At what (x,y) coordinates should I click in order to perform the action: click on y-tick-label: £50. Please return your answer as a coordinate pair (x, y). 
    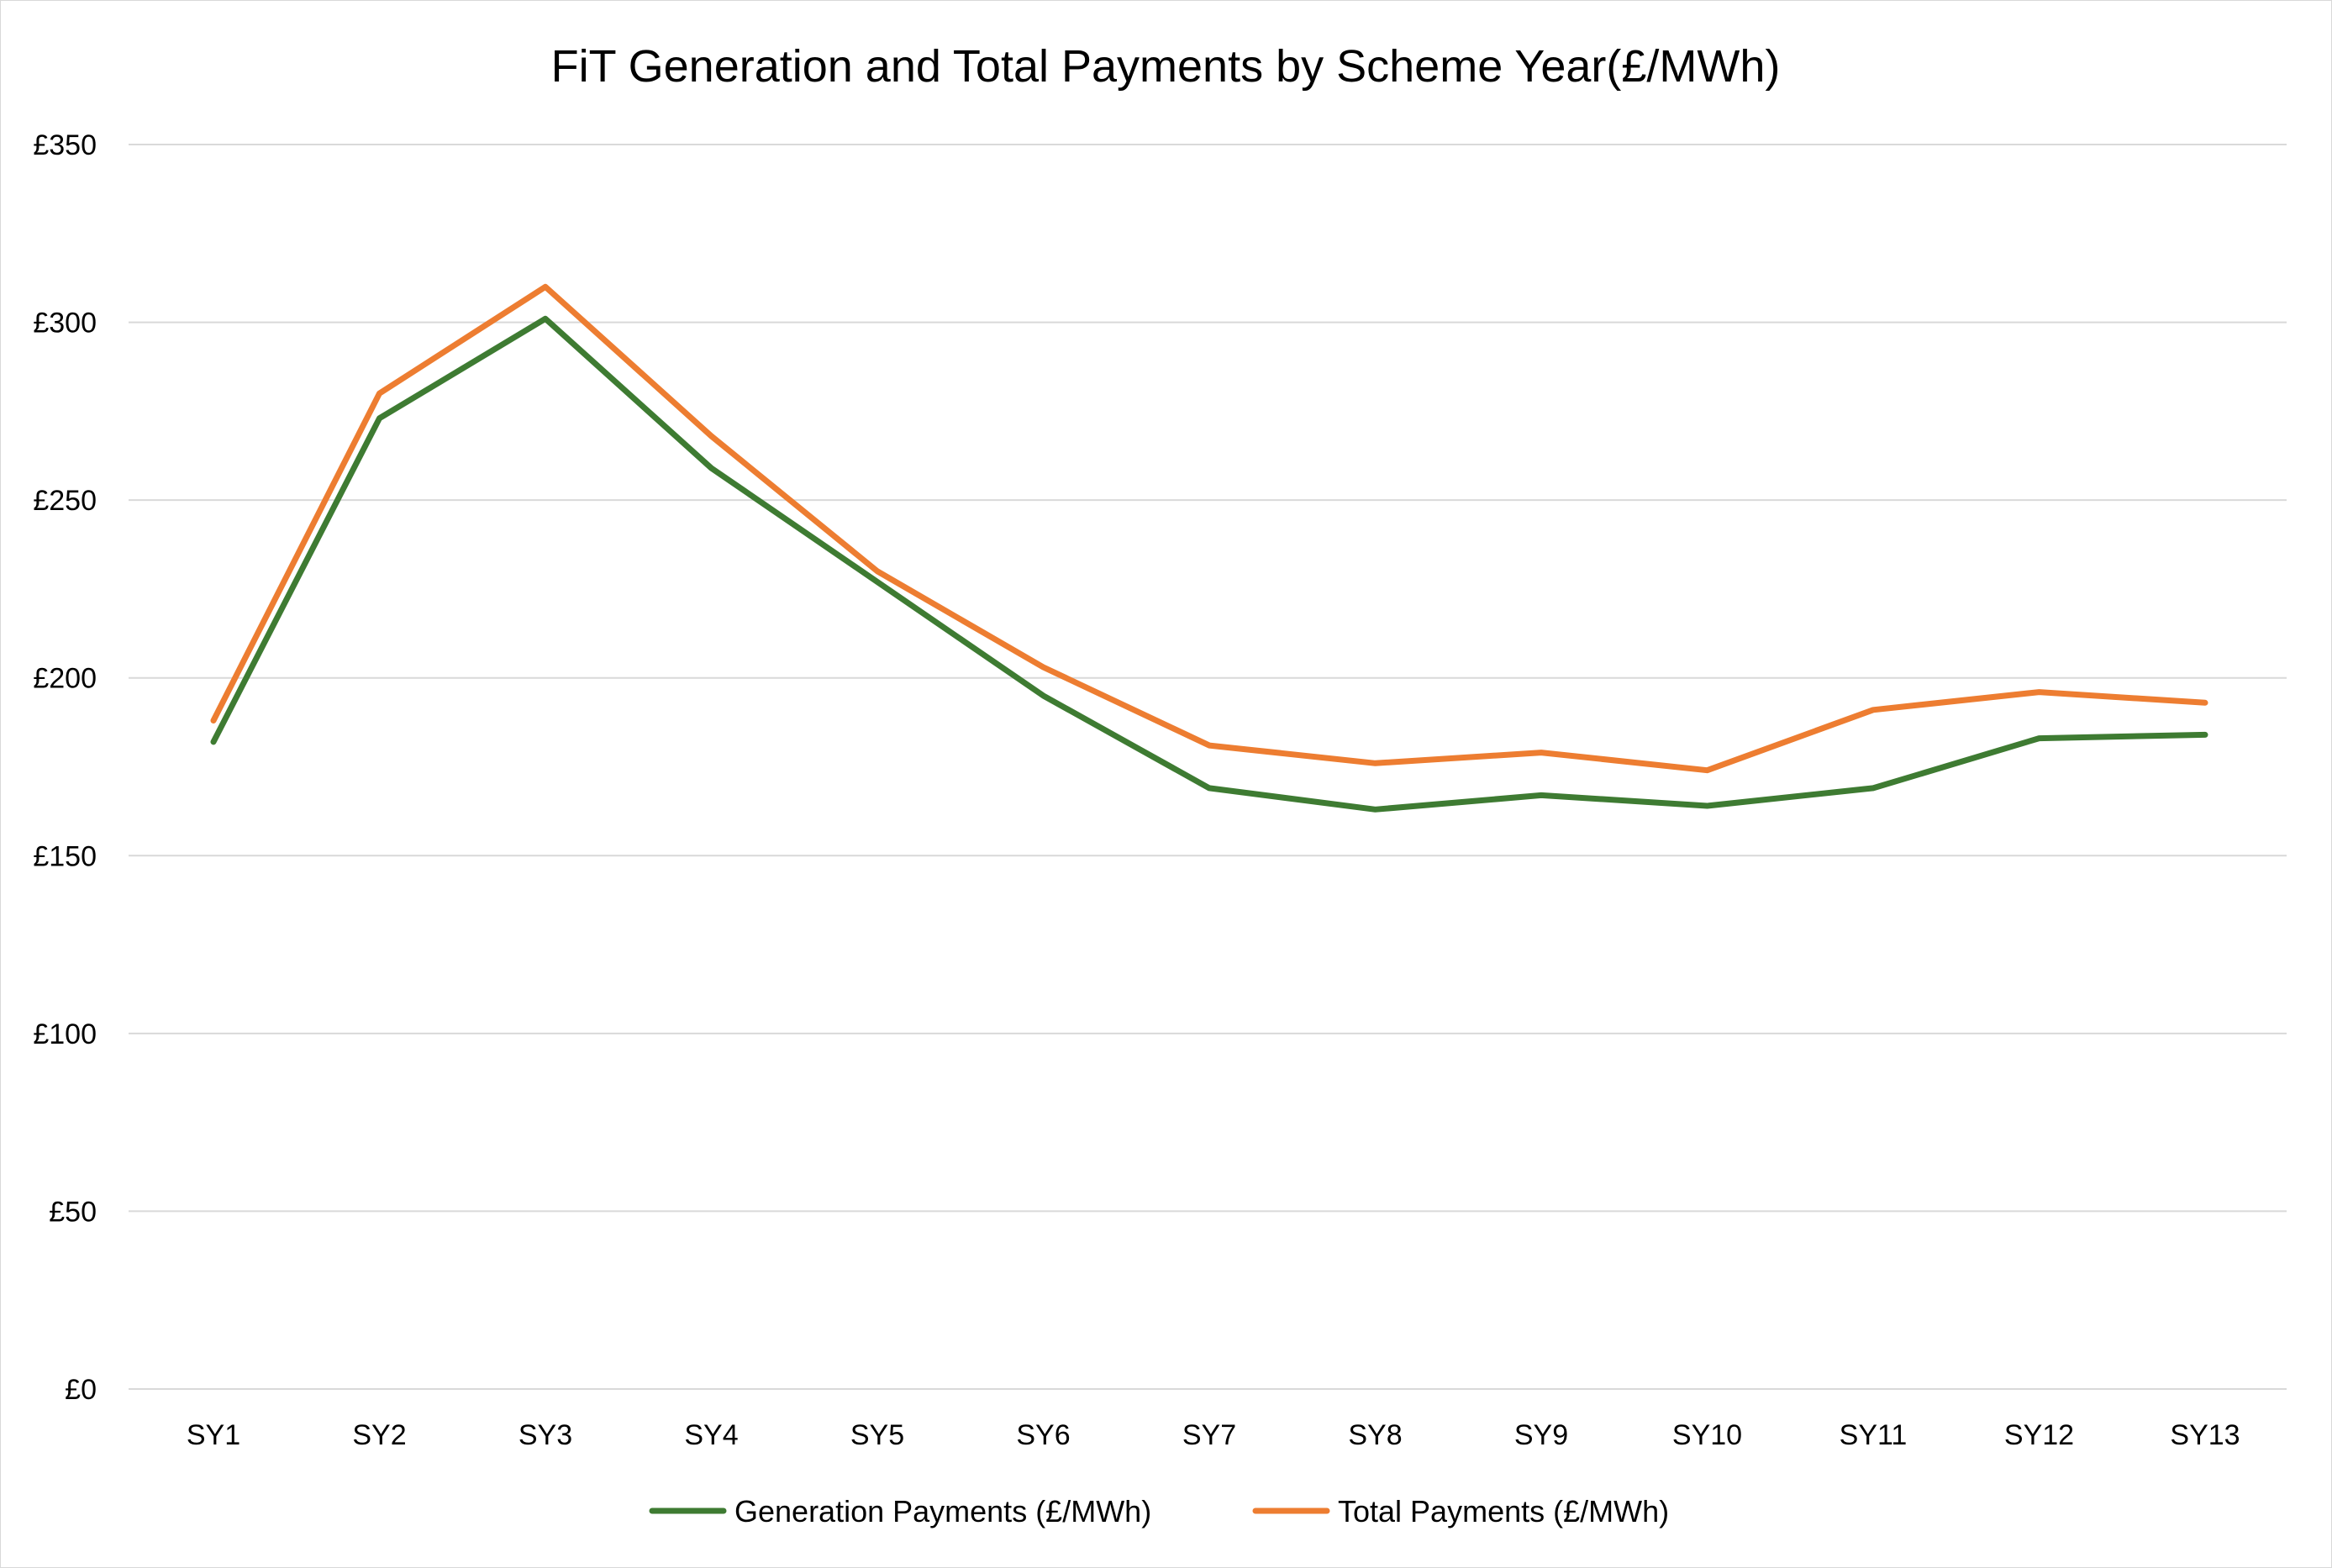
    Looking at the image, I should click on (73, 1212).